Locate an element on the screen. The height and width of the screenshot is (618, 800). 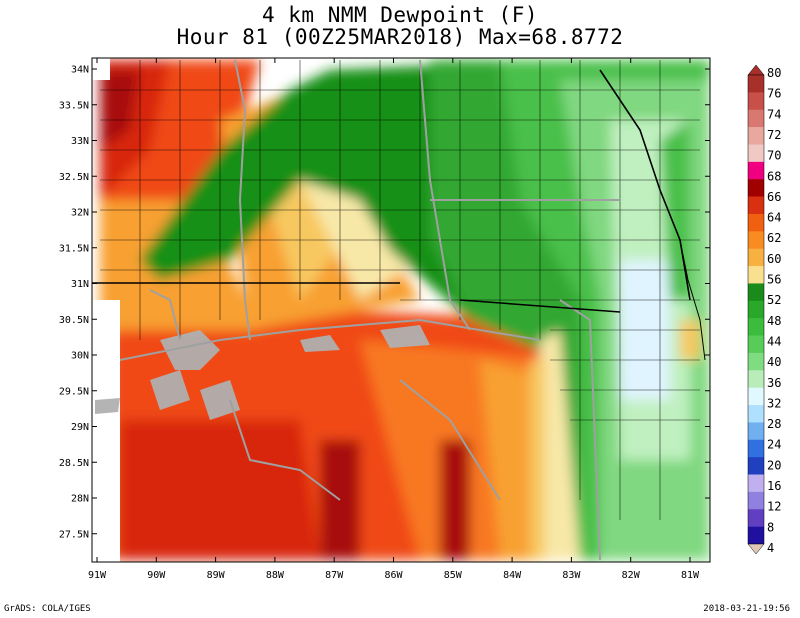
lat-label: 34N is located at coordinates (80, 70).